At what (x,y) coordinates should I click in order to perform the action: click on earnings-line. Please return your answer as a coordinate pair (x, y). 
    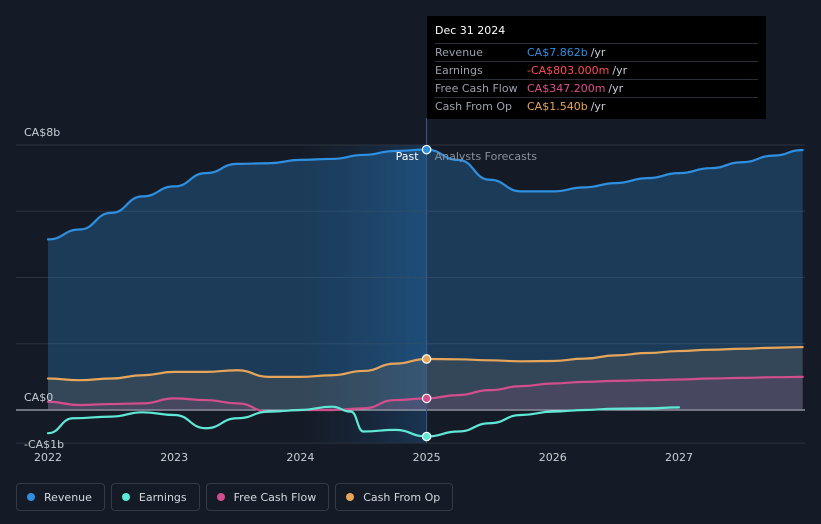
    Looking at the image, I should click on (363, 421).